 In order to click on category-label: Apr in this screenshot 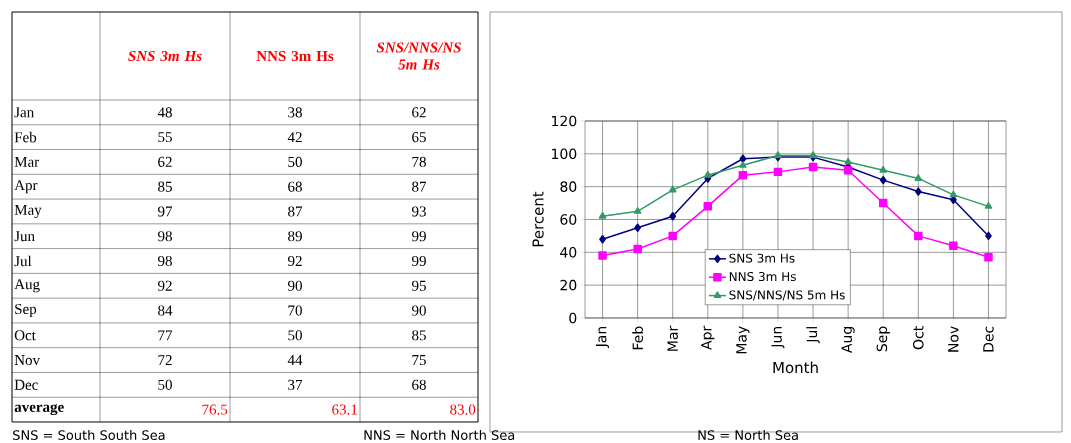, I will do `click(26, 187)`.